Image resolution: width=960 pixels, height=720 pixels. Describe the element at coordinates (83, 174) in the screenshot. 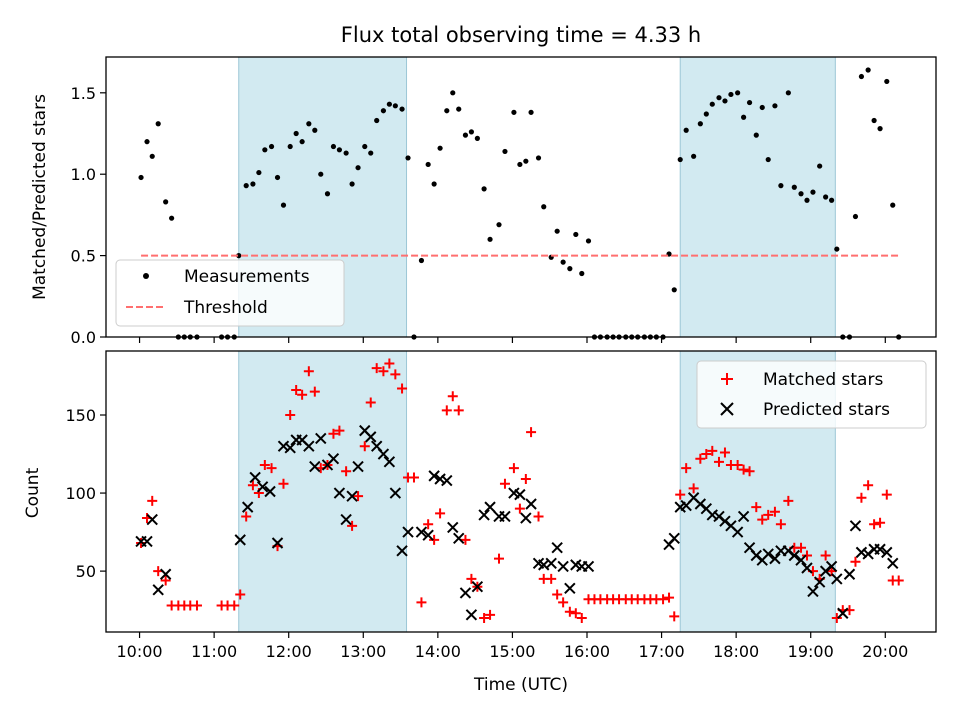

I see `y-tick-label: 1.0` at that location.